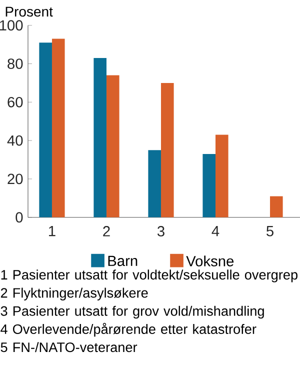 The image size is (300, 376). I want to click on legend-label: Voksne, so click(210, 261).